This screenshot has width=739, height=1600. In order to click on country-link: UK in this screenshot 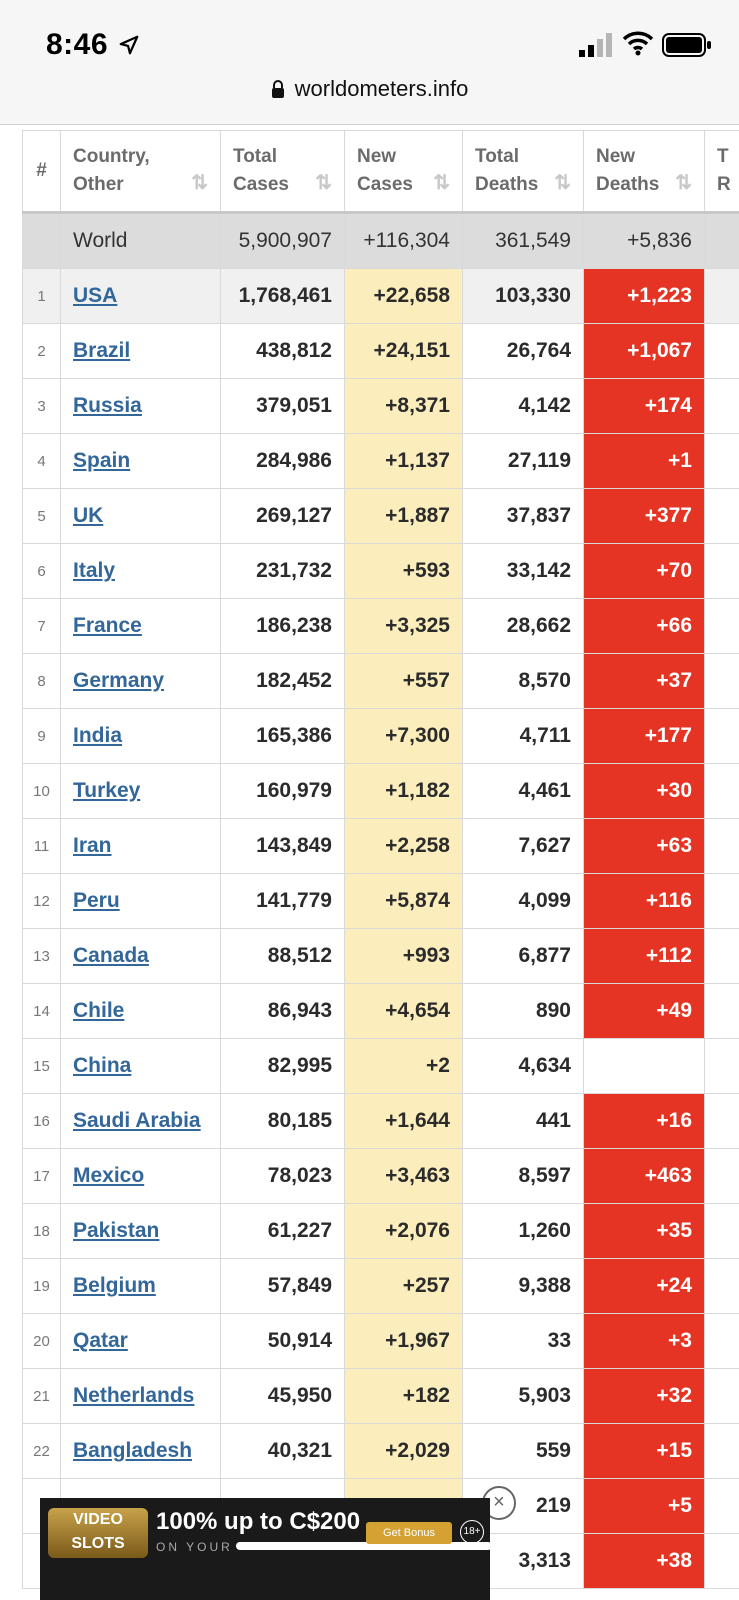, I will do `click(88, 515)`.